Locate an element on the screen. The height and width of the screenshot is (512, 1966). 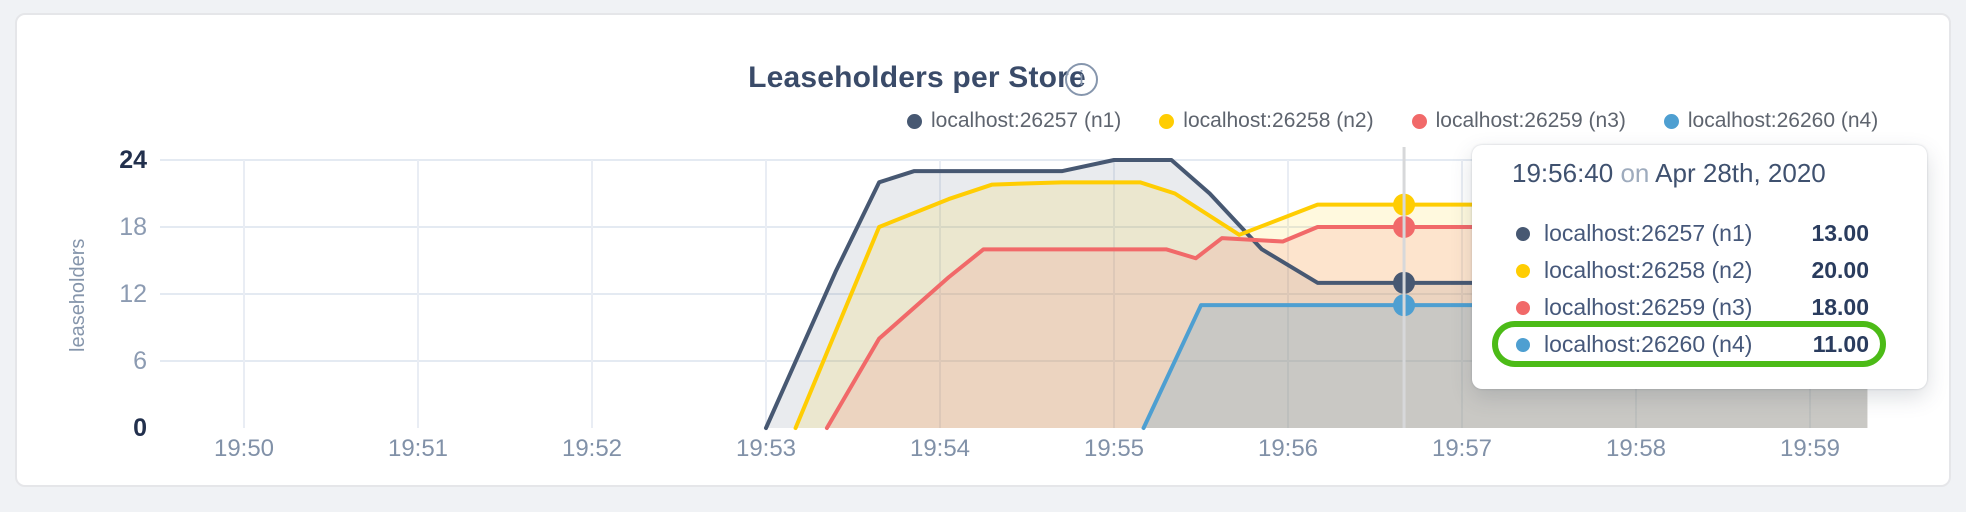
legend-label: localhost:26259 (n3) is located at coordinates (1530, 120).